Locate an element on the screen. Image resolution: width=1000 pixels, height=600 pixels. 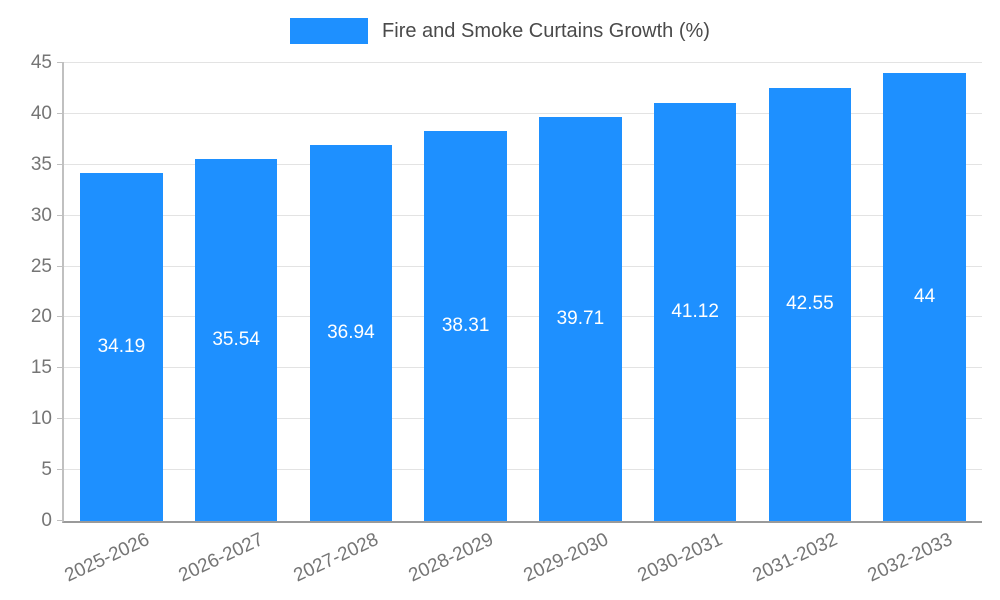
bar-slot: 35.54 is located at coordinates (236, 292).